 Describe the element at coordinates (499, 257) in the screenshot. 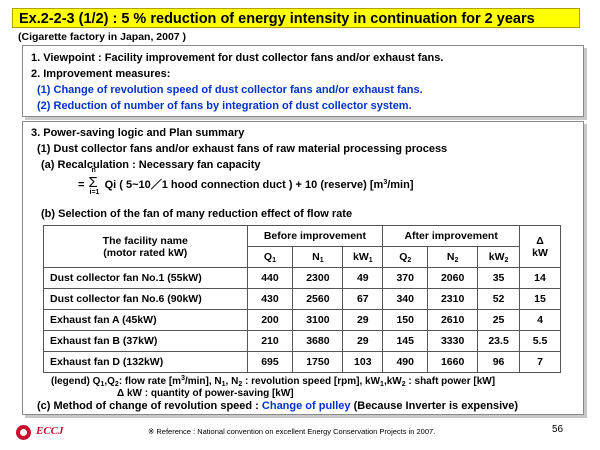

I see `kw2-header: kW2` at that location.